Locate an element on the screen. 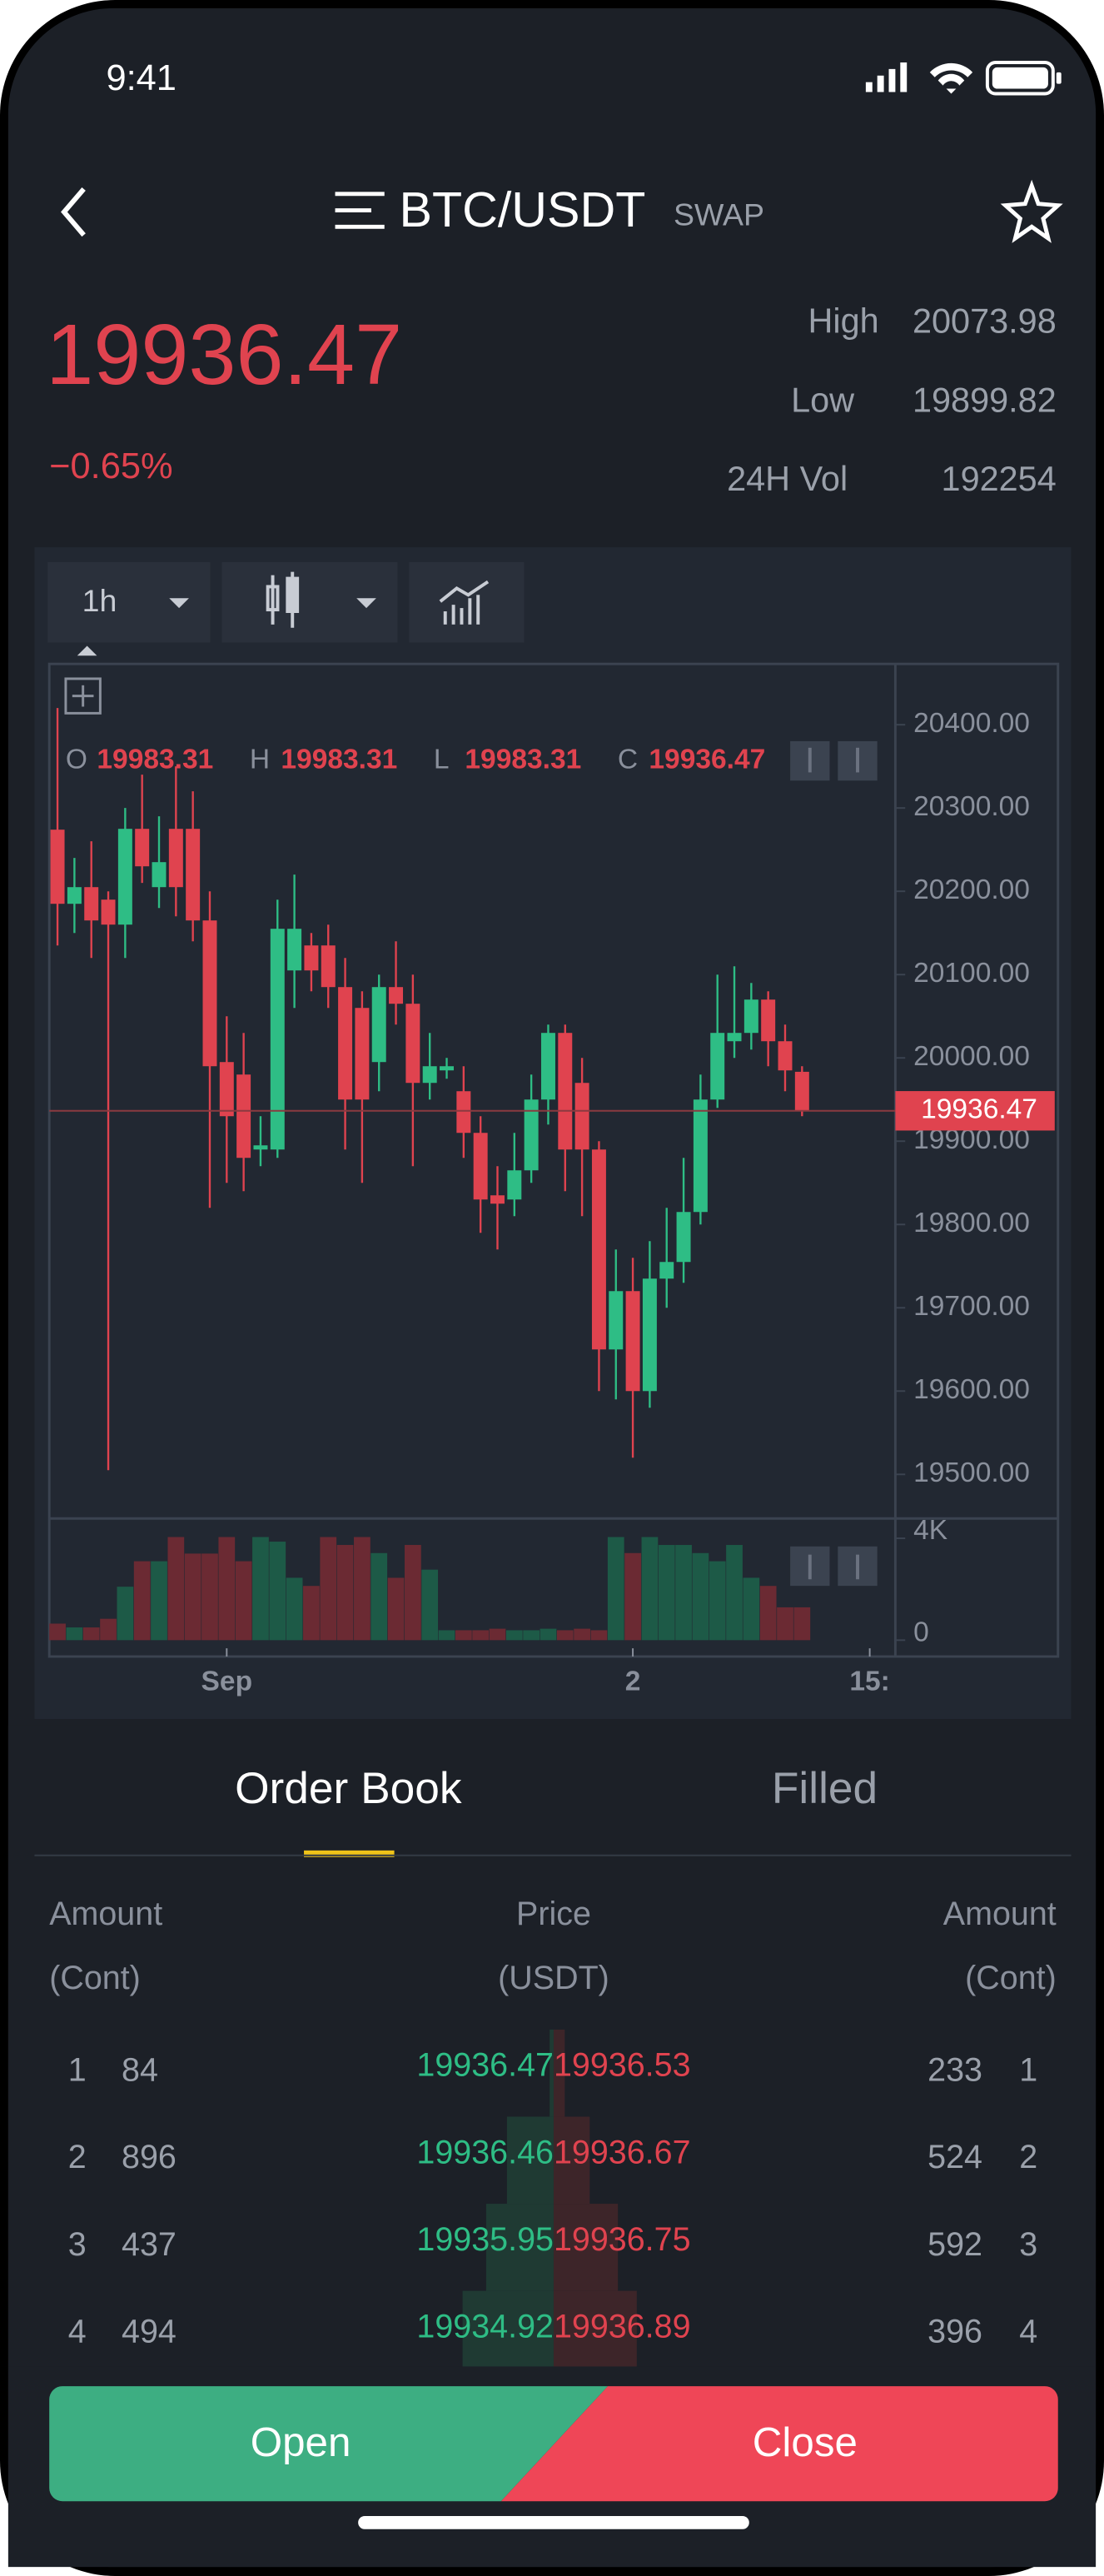 This screenshot has width=1104, height=2576. tab-filled: Filled is located at coordinates (825, 1788).